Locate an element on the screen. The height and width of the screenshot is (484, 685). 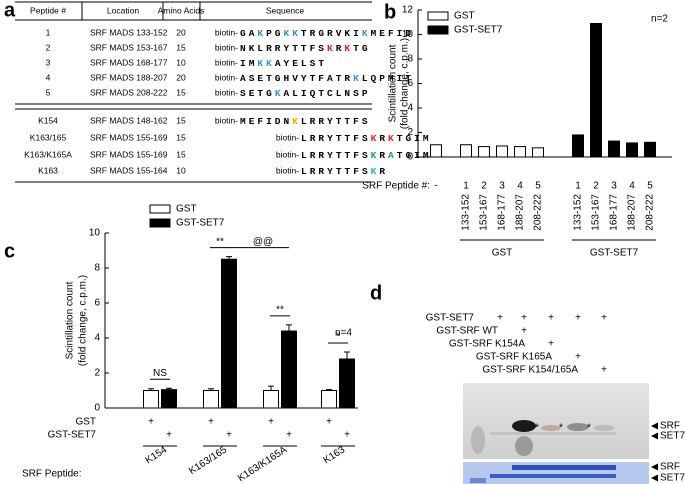
table-header: Peptide # is located at coordinates (48, 10).